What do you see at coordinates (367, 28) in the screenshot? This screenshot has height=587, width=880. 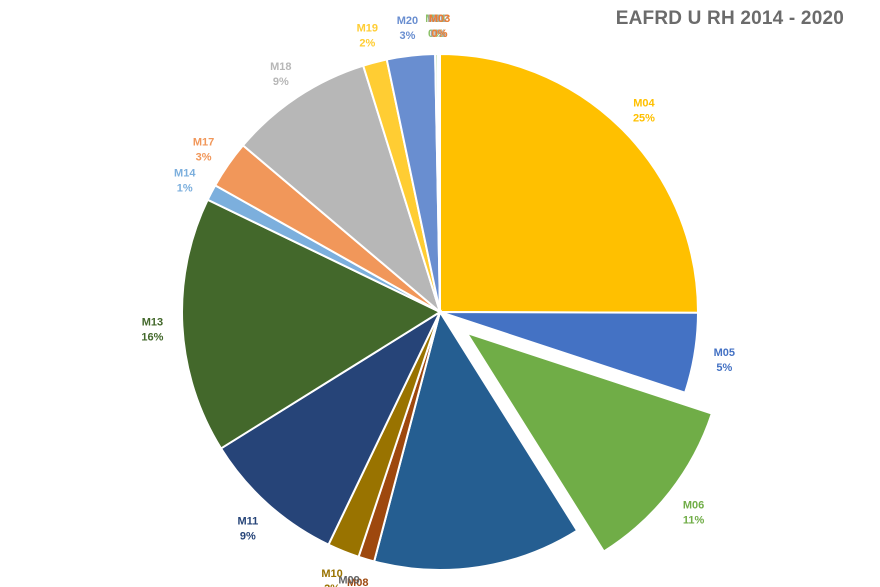 I see `slice-label-m19: M19` at bounding box center [367, 28].